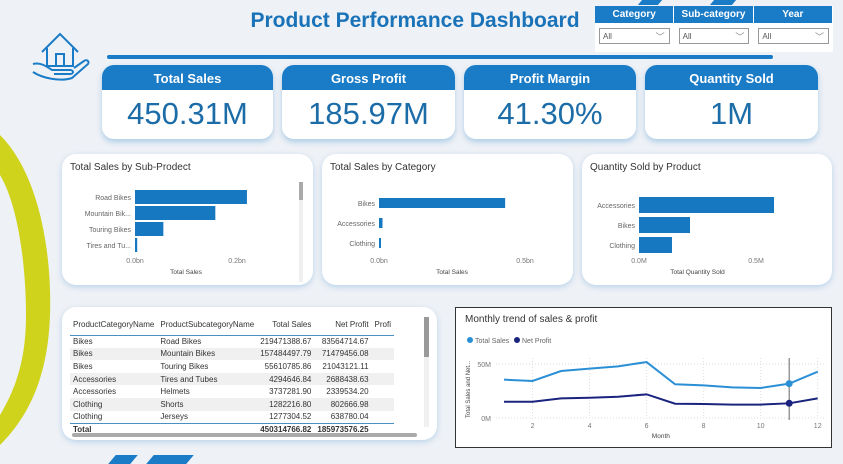 This screenshot has width=843, height=464. Describe the element at coordinates (660, 399) in the screenshot. I see `series-line-net-profit` at that location.